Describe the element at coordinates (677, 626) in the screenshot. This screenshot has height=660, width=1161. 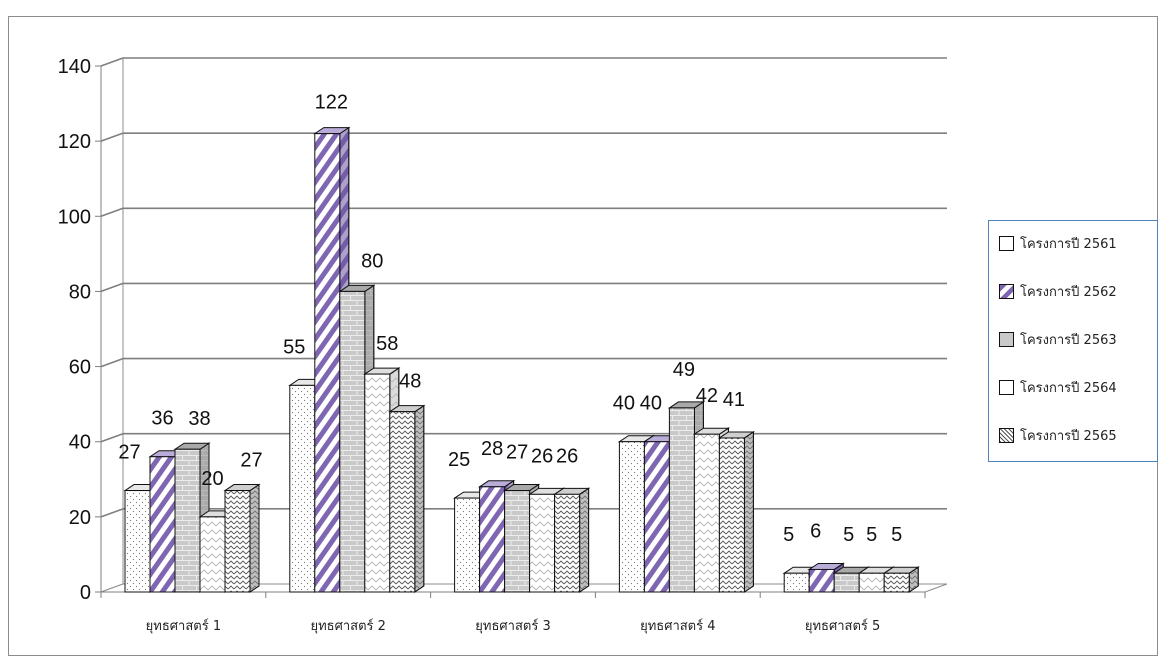
I see `x-tick-label: ยุทธศาสตร์ 4` at that location.